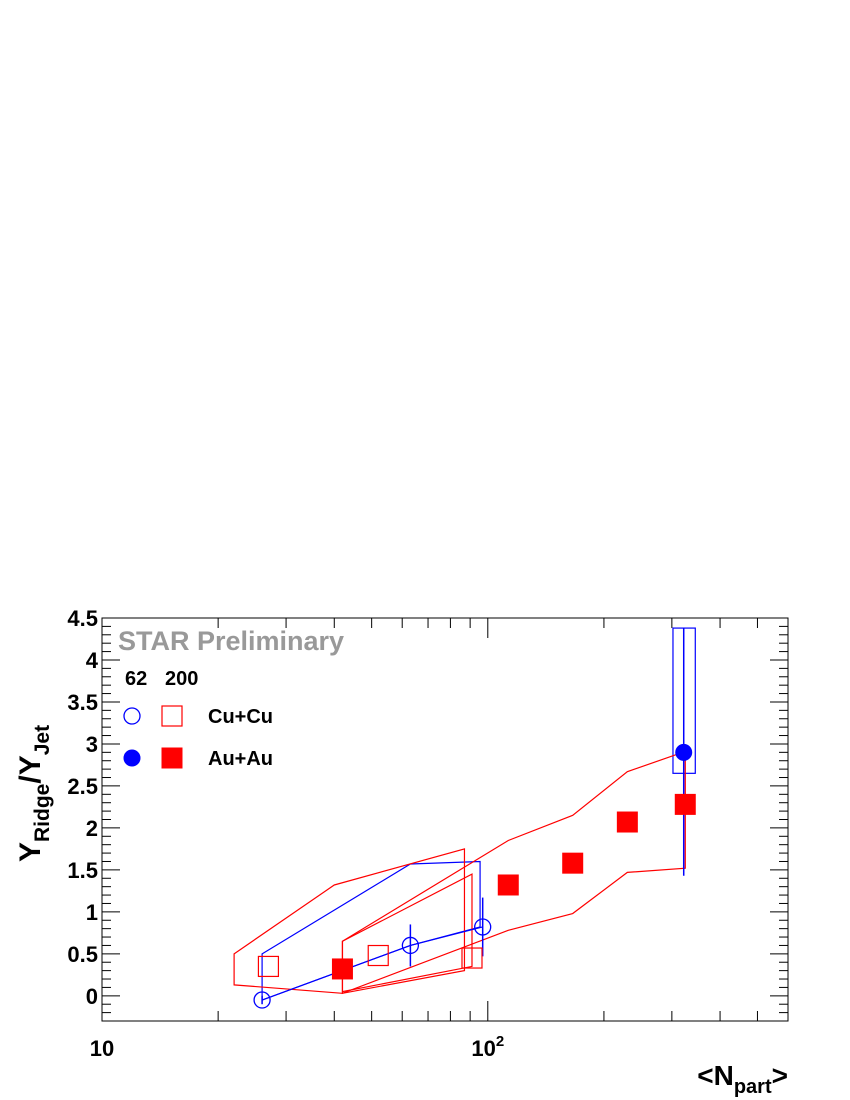 This screenshot has width=850, height=1100. What do you see at coordinates (92, 660) in the screenshot?
I see `y-tick-label: 4` at bounding box center [92, 660].